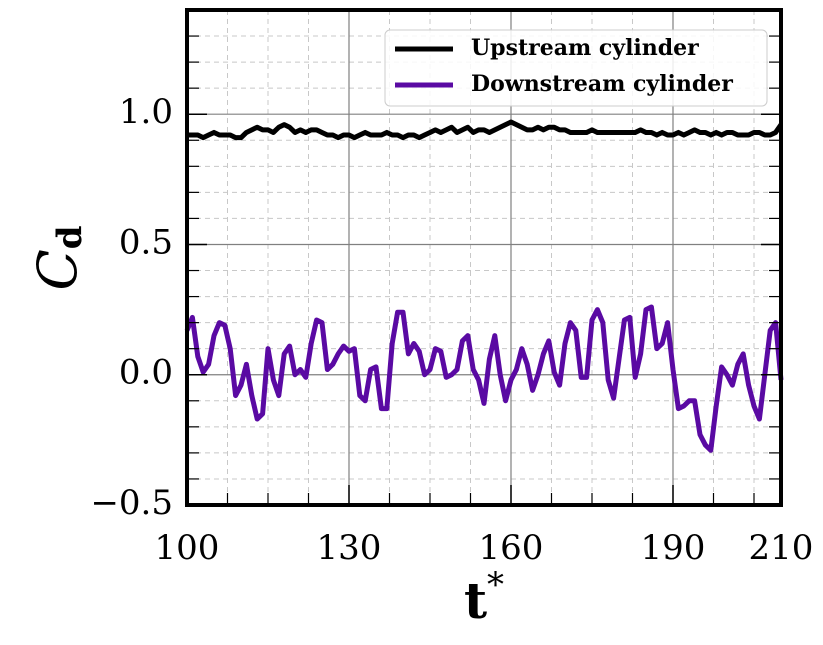 This screenshot has width=823, height=645. What do you see at coordinates (475, 600) in the screenshot?
I see `x-label-main: t` at bounding box center [475, 600].